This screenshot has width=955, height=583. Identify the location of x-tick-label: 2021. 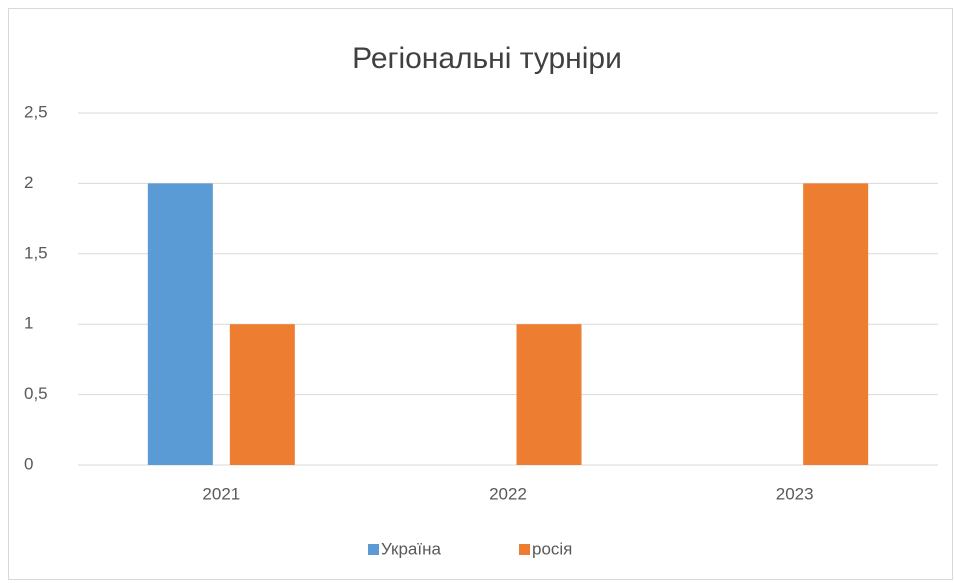
(221, 493).